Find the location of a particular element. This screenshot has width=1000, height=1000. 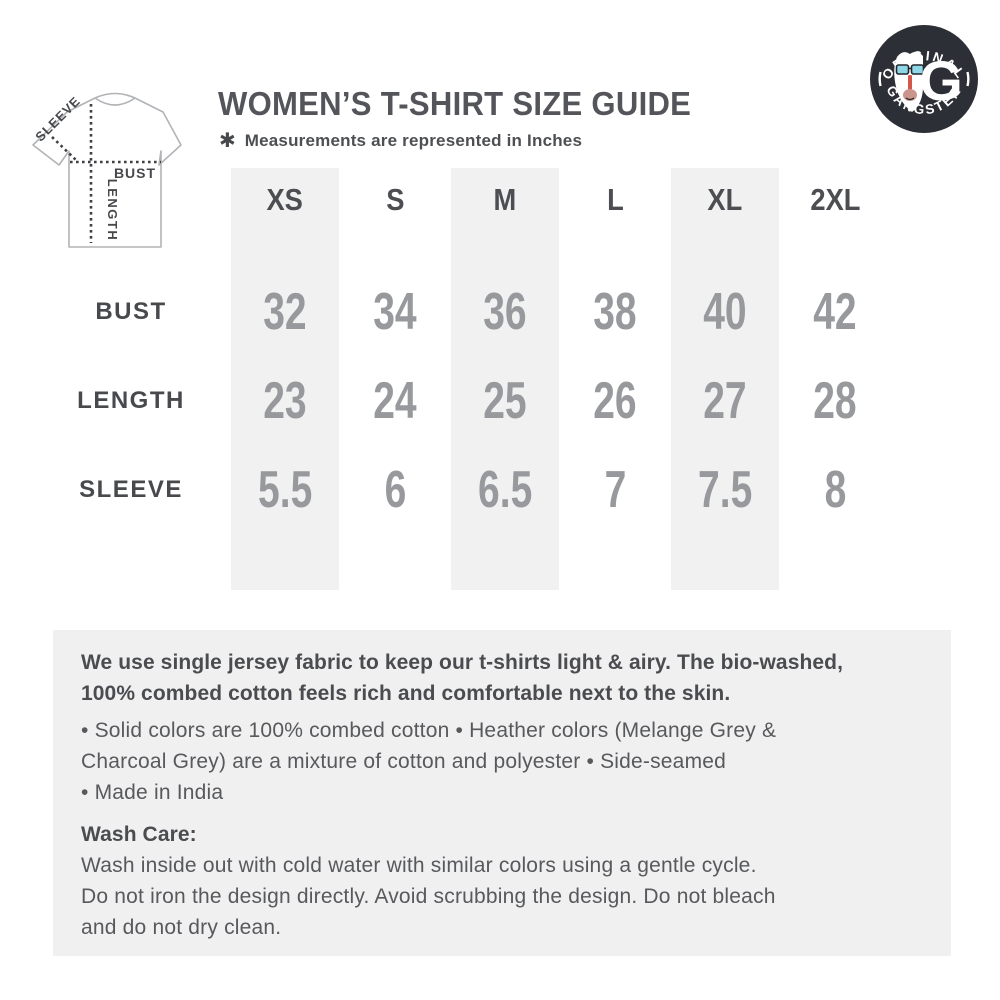

cell-sleeve-l: 7 is located at coordinates (615, 490).